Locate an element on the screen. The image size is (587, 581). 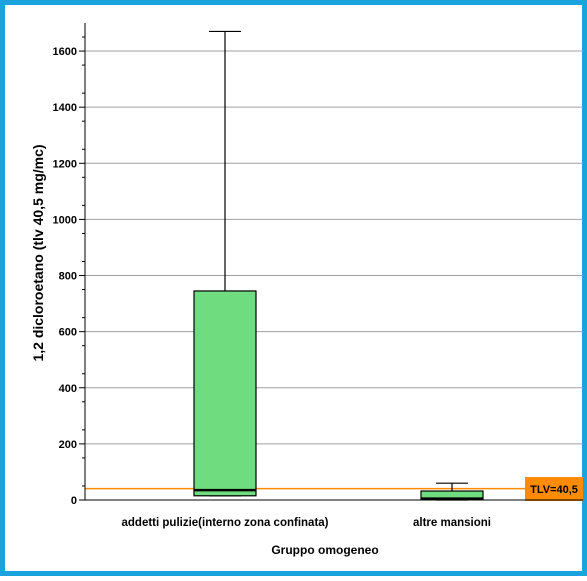
x-category-label: addetti pulizie(interno zona confinata) is located at coordinates (225, 523).